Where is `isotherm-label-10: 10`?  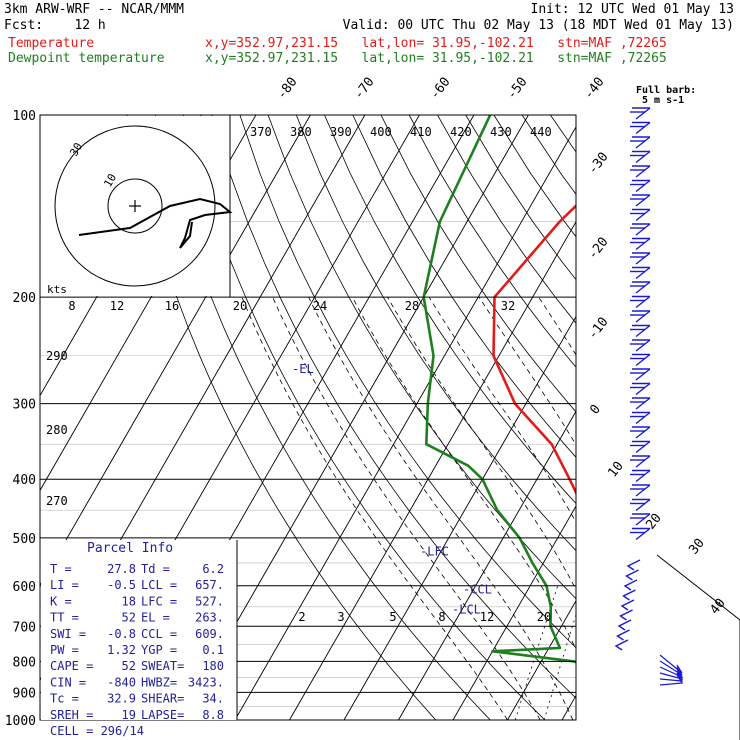 isotherm-label-10: 10 is located at coordinates (615, 470).